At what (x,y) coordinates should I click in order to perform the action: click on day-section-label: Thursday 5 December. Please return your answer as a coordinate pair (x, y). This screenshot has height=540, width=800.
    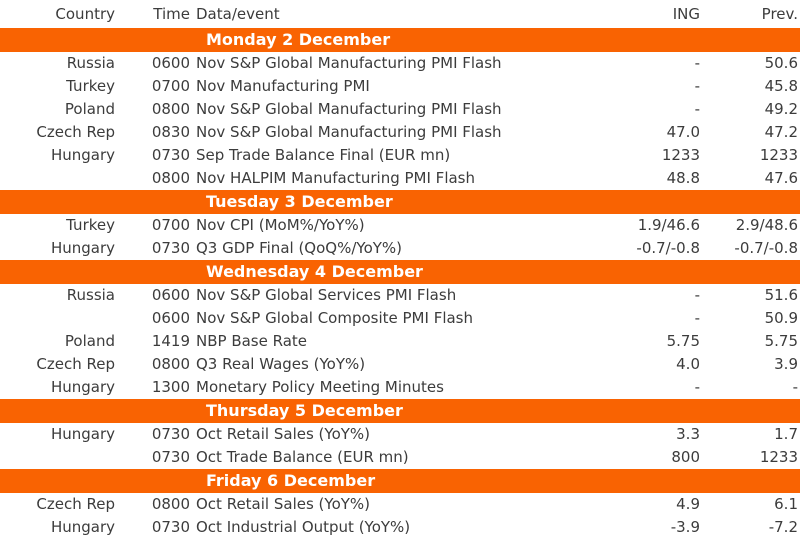
    Looking at the image, I should click on (400, 411).